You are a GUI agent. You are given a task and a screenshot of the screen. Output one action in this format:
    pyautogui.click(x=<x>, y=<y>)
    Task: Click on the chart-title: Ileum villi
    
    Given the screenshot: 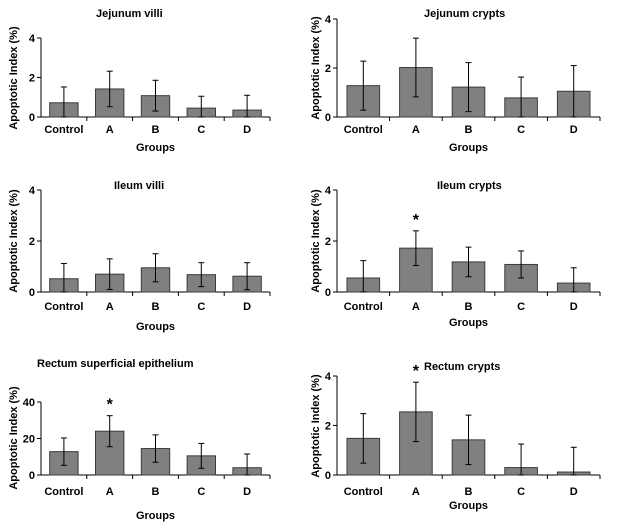 What is the action you would take?
    pyautogui.click(x=139, y=186)
    